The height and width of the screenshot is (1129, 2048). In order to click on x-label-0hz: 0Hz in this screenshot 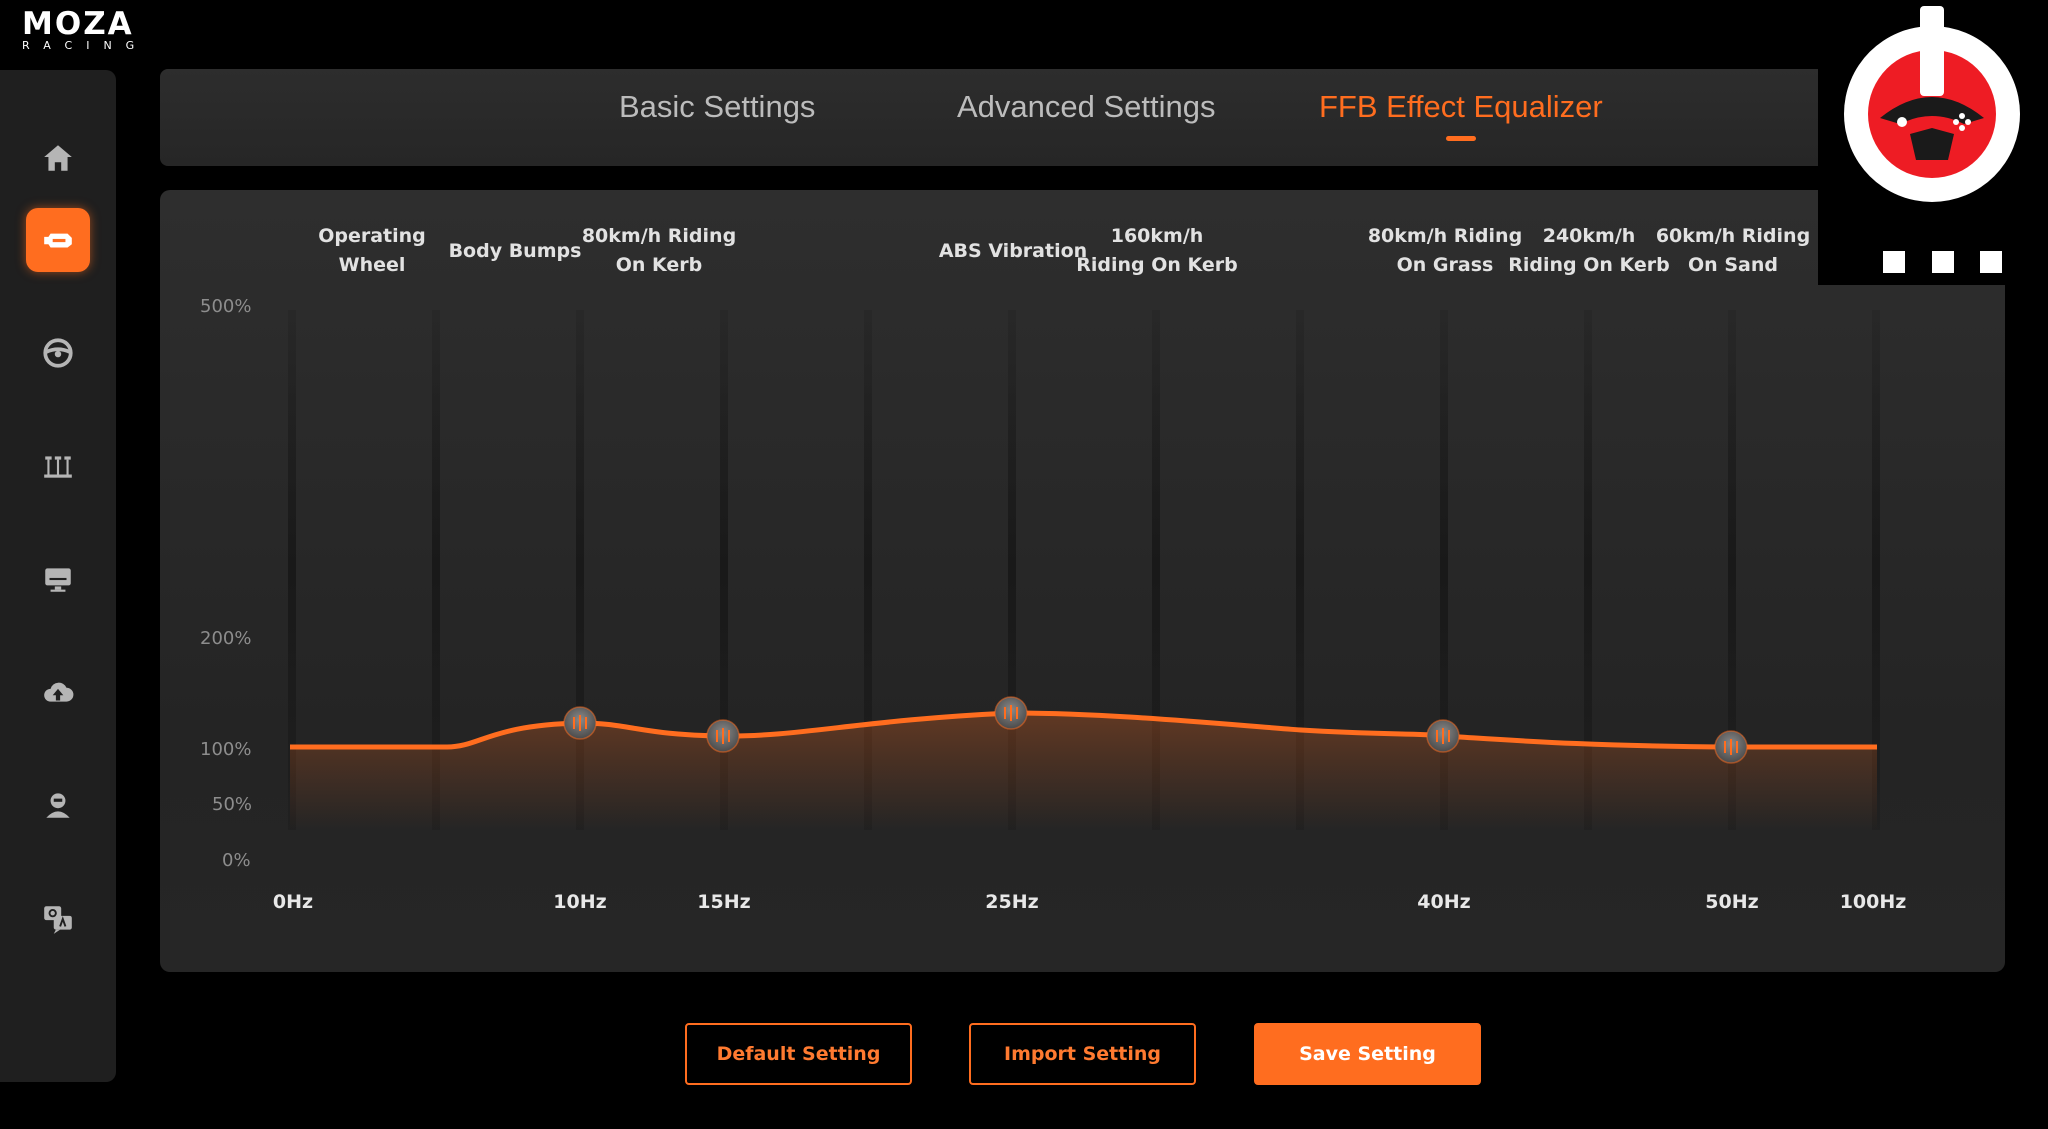, I will do `click(293, 902)`.